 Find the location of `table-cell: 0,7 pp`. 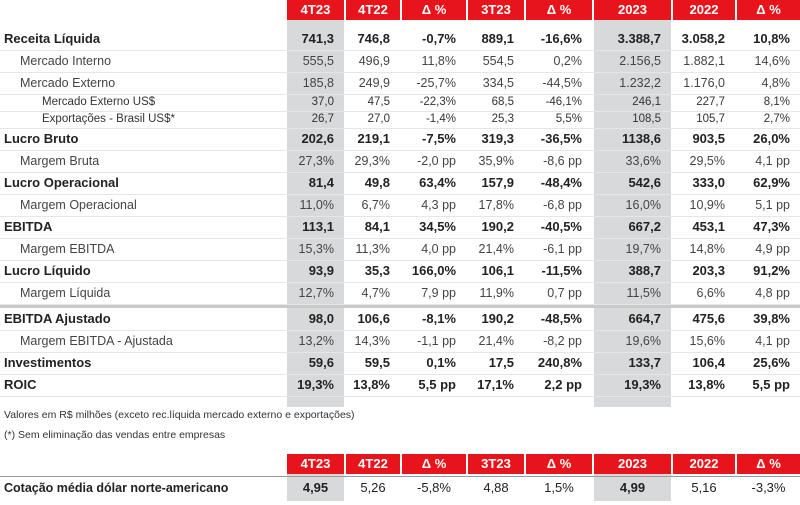

table-cell: 0,7 pp is located at coordinates (564, 293).